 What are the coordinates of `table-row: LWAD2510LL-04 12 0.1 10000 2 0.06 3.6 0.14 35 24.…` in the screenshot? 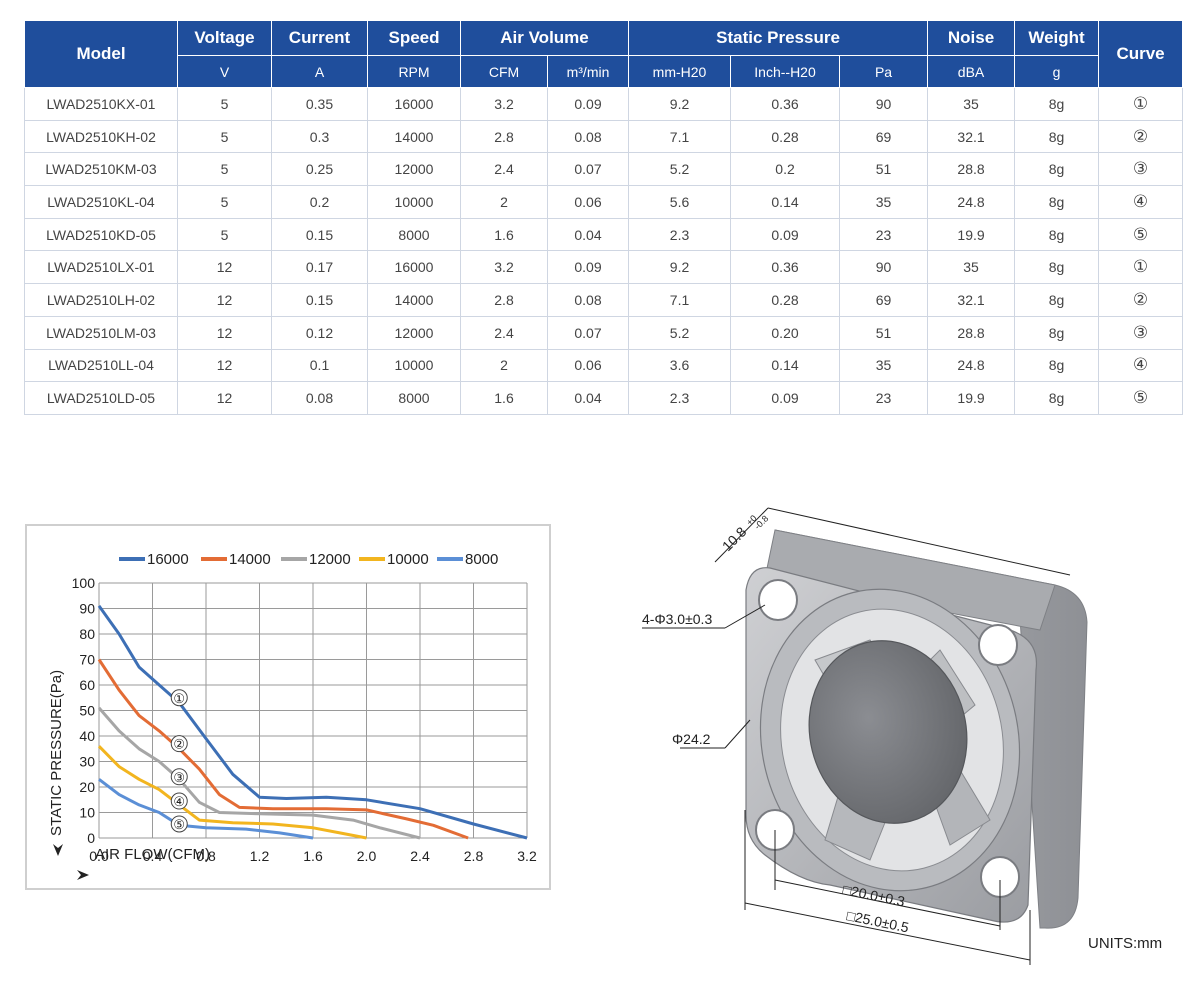 It's located at (604, 365).